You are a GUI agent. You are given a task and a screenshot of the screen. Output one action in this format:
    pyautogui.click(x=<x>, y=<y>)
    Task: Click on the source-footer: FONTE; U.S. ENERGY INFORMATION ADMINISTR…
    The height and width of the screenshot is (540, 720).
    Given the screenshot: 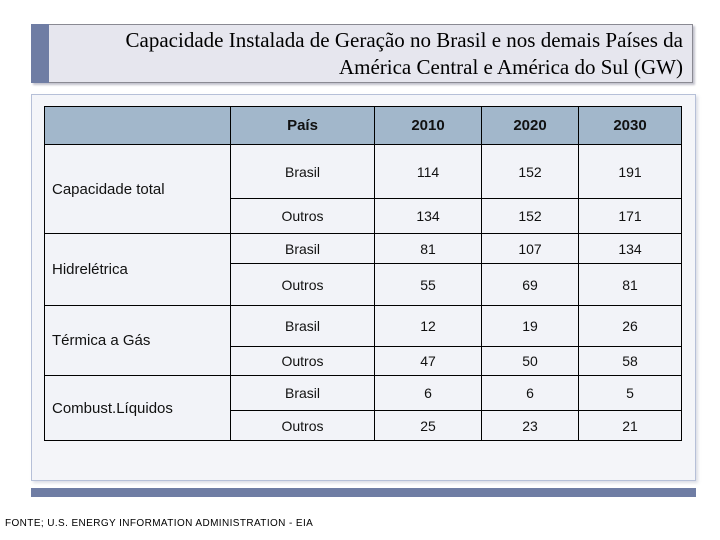 What is the action you would take?
    pyautogui.click(x=159, y=523)
    